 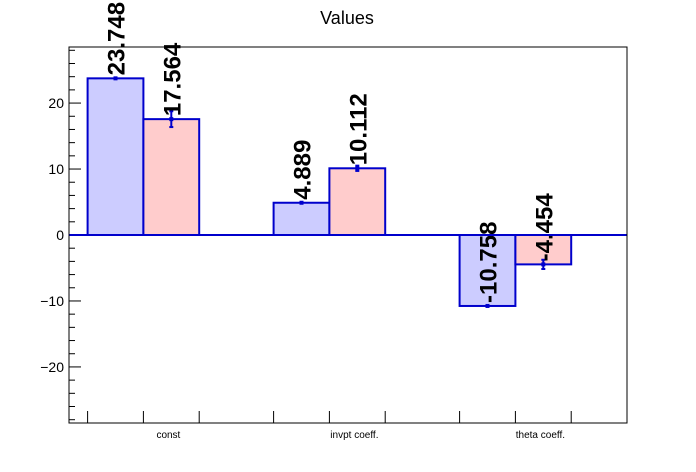 I want to click on category-label: const, so click(x=168, y=435).